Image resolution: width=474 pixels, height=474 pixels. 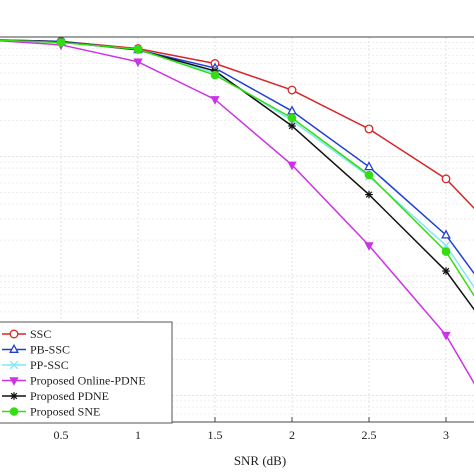 I want to click on legend-entry: PB-SSC, so click(x=36, y=350).